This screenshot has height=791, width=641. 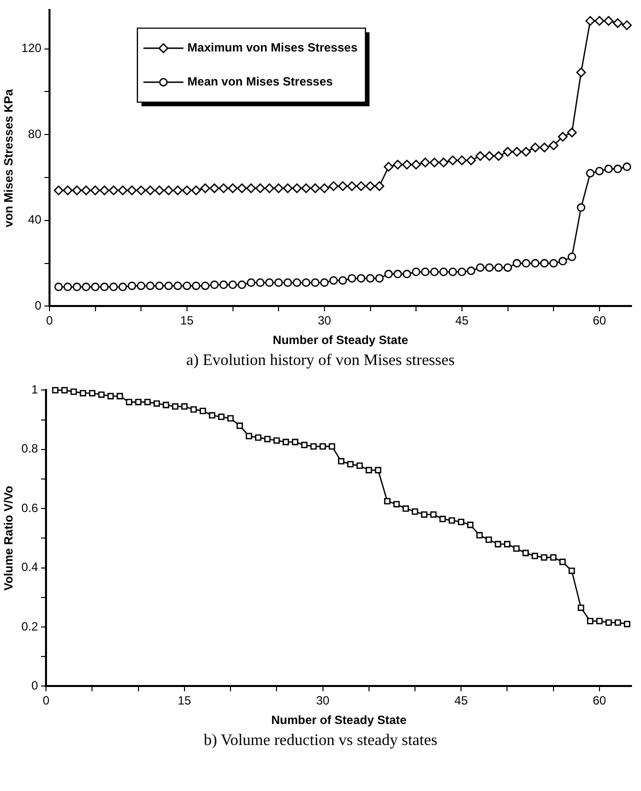 What do you see at coordinates (260, 81) in the screenshot?
I see `legend-label: Mean von Mises Stresses` at bounding box center [260, 81].